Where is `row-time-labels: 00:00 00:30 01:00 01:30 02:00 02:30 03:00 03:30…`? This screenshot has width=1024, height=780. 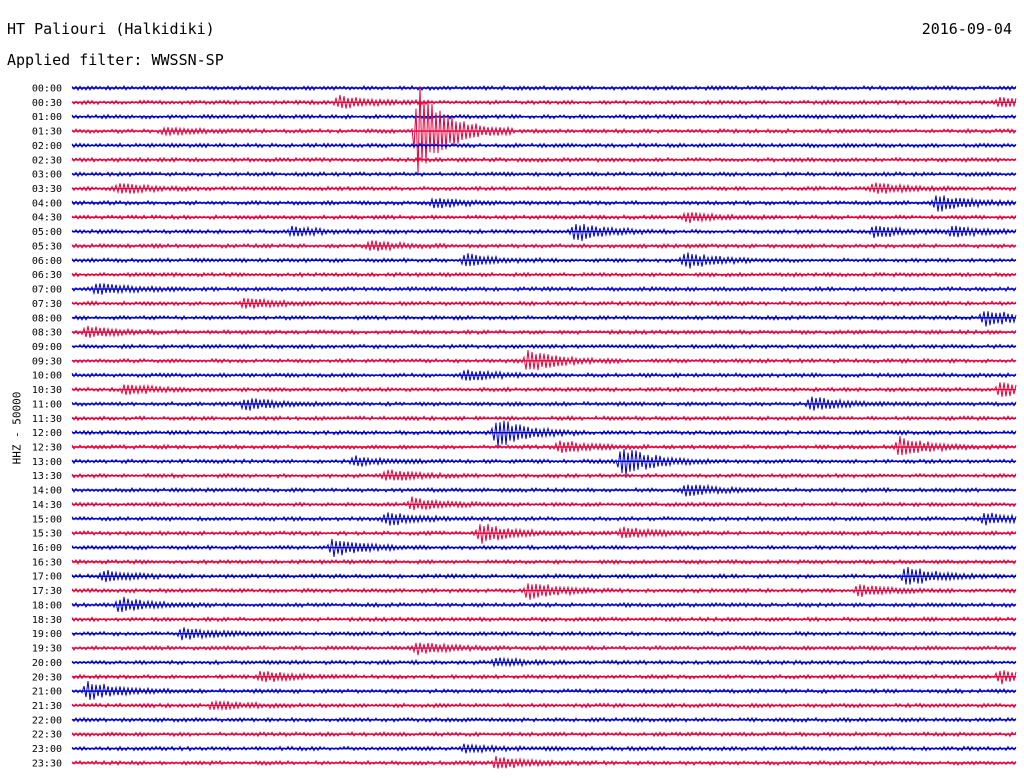
row-time-labels: 00:00 00:30 01:00 01:30 02:00 02:30 03:00 03:30… is located at coordinates (47, 427).